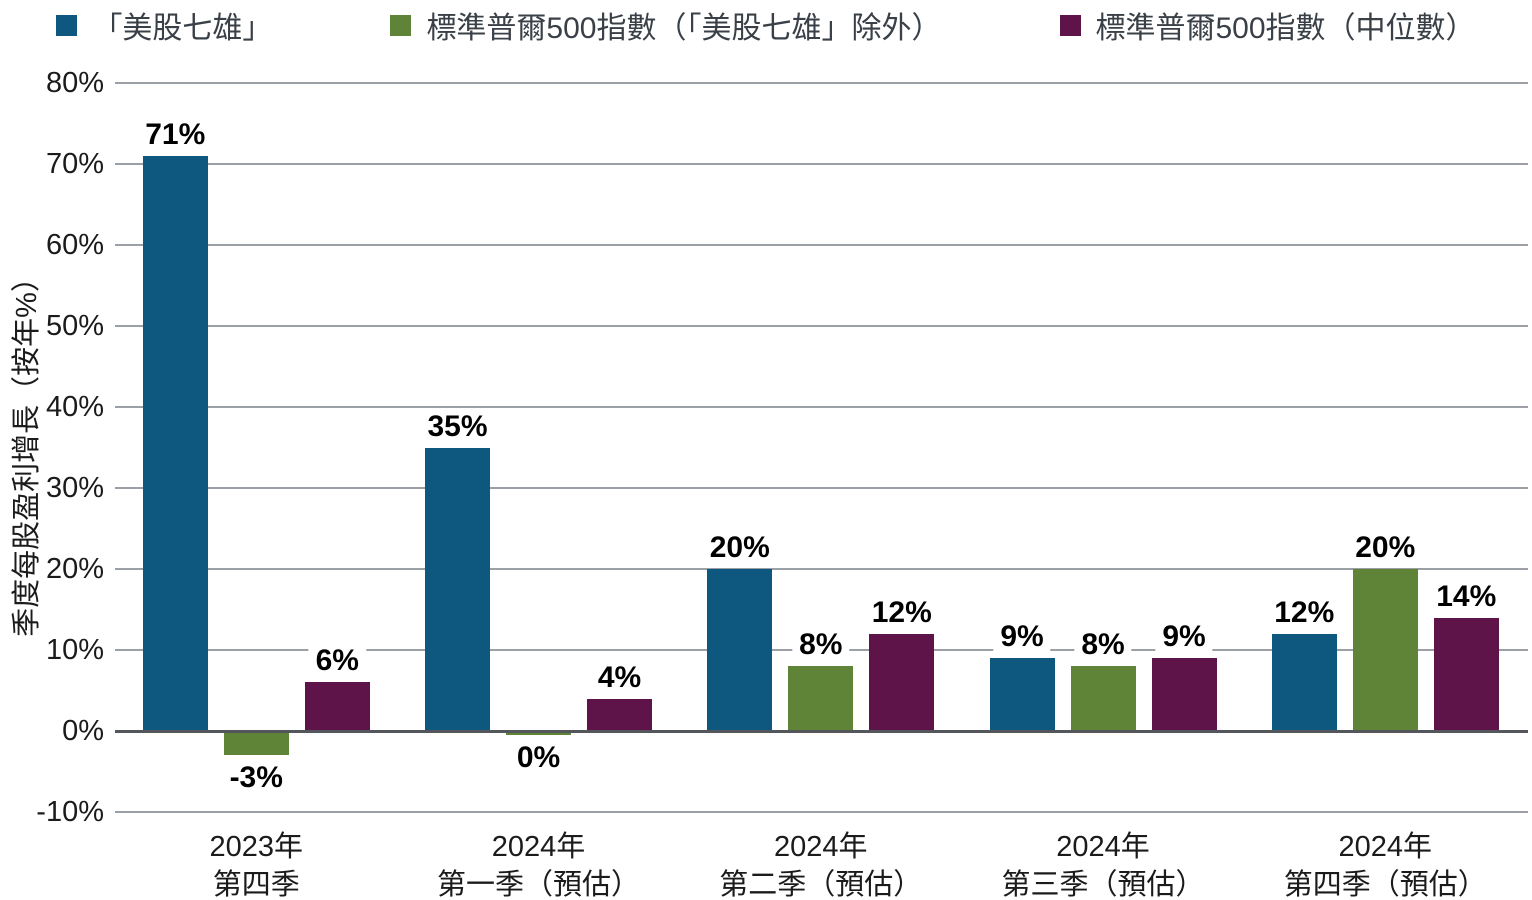 The image size is (1532, 900). Describe the element at coordinates (256, 847) in the screenshot. I see `x-axis-label-line: 2023年` at that location.